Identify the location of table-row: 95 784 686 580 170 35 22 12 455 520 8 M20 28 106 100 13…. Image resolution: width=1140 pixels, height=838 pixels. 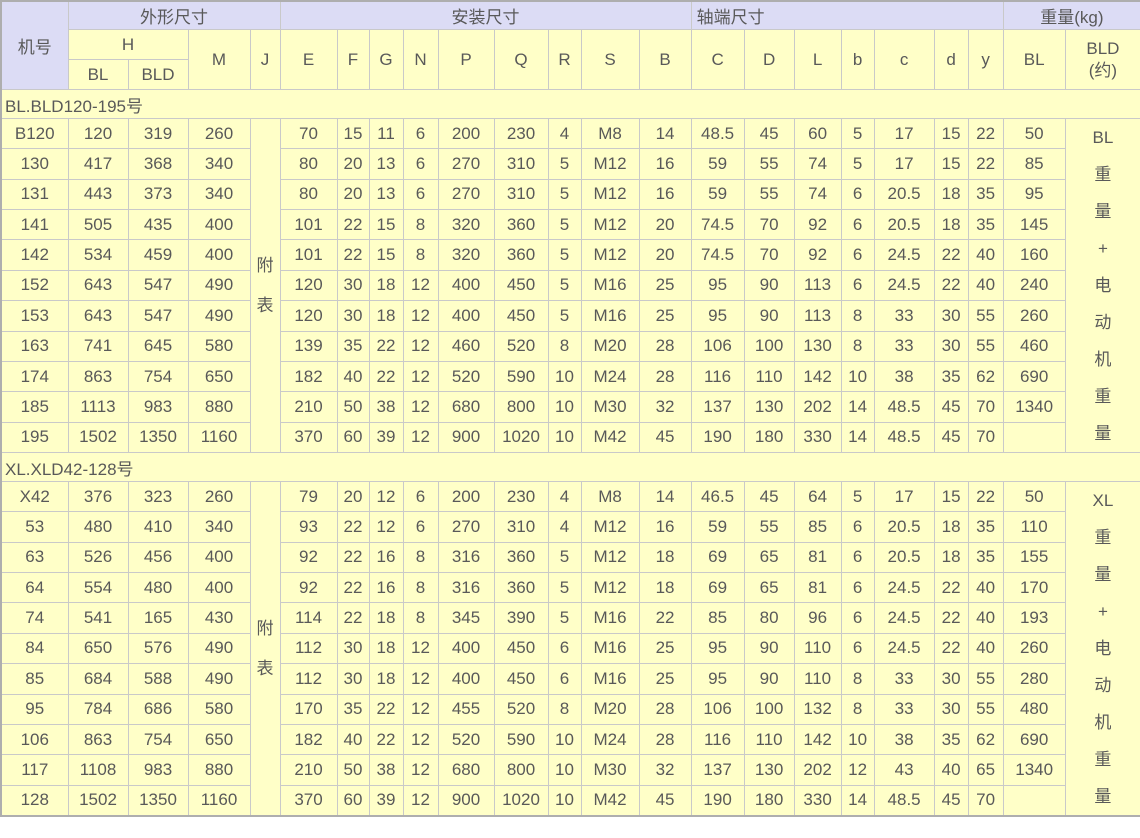
(570, 709).